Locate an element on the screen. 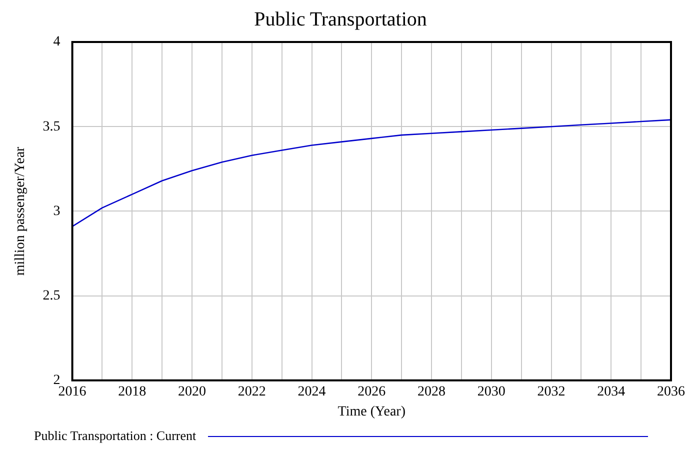 This screenshot has width=693, height=450. x-tick-label: 2028 is located at coordinates (432, 392).